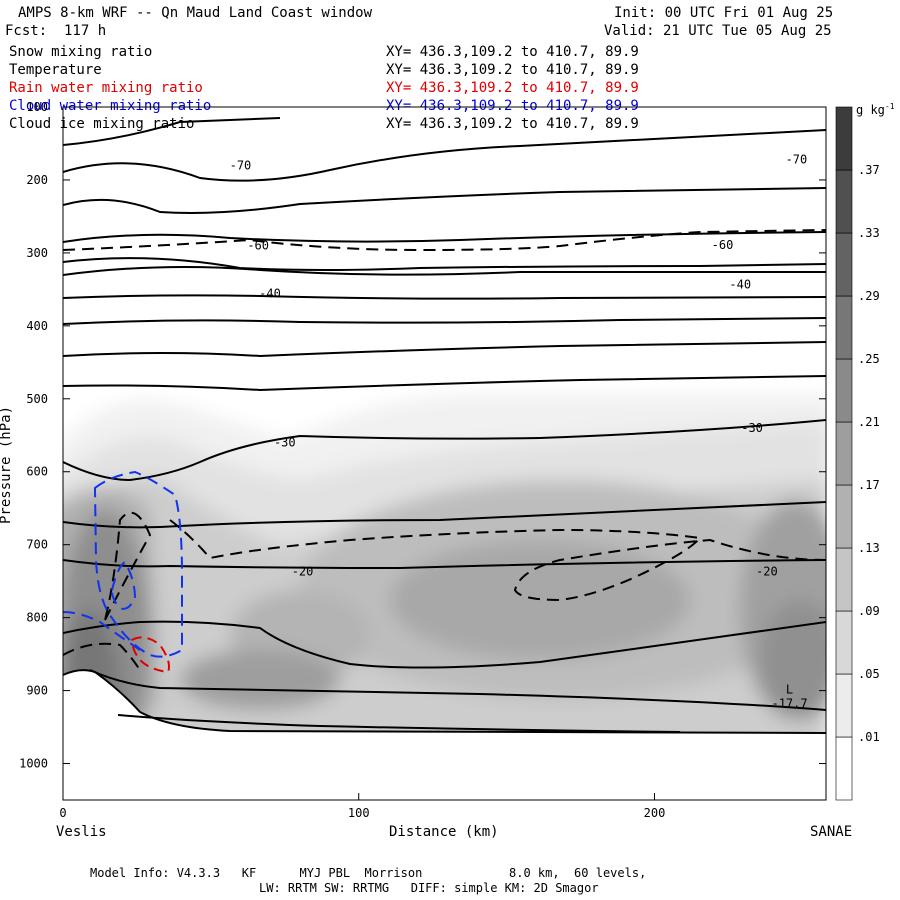  I want to click on colorbar-level-label: .29, so click(869, 296).